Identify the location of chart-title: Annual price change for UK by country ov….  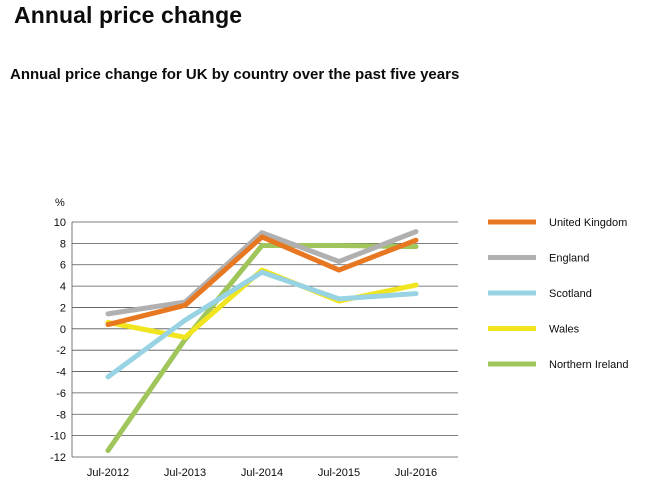
(235, 74).